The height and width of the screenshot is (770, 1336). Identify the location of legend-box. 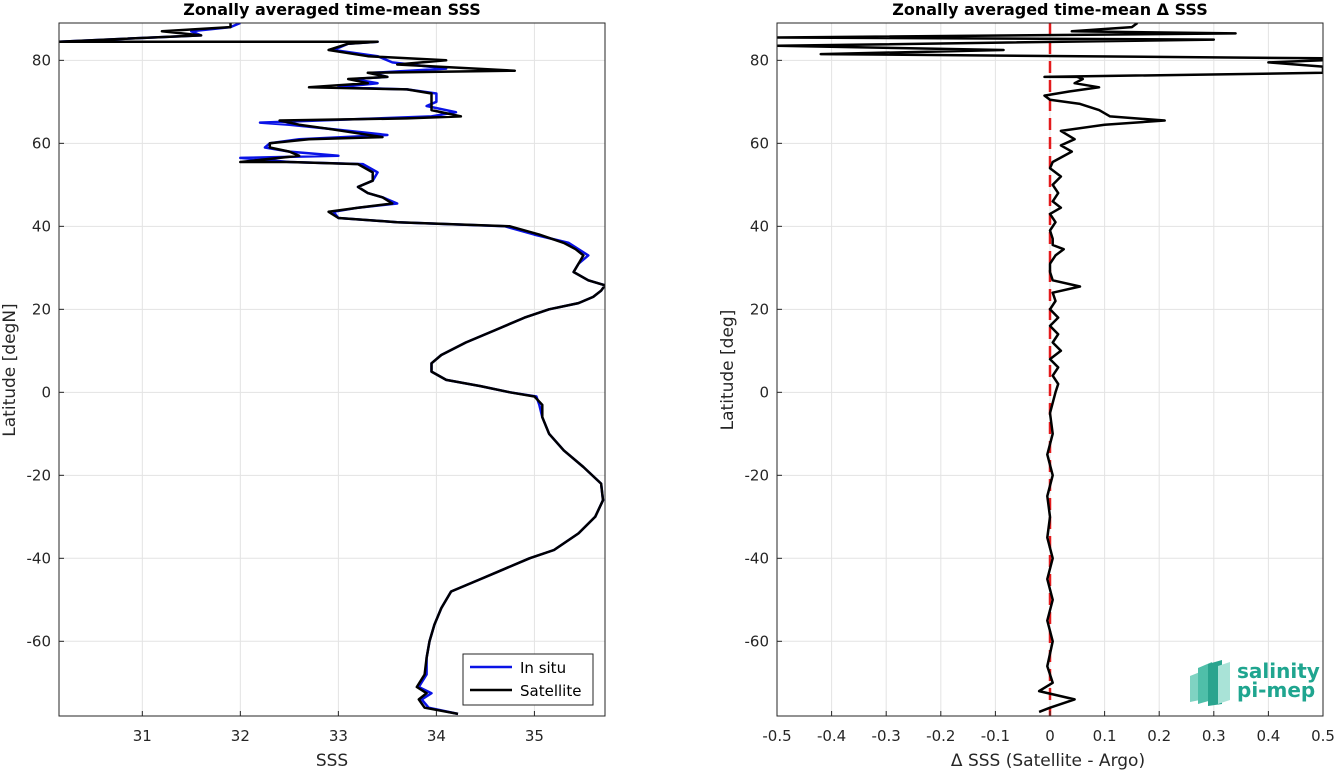
(528, 679).